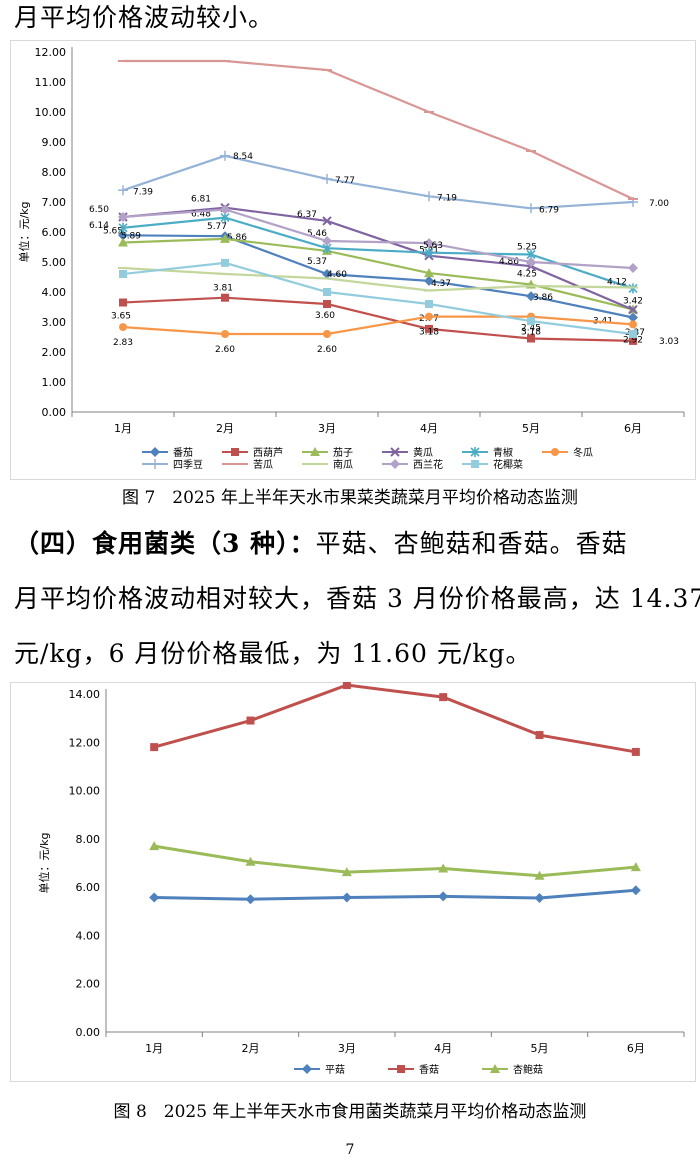  I want to click on x-tick-label: 6月, so click(636, 1048).